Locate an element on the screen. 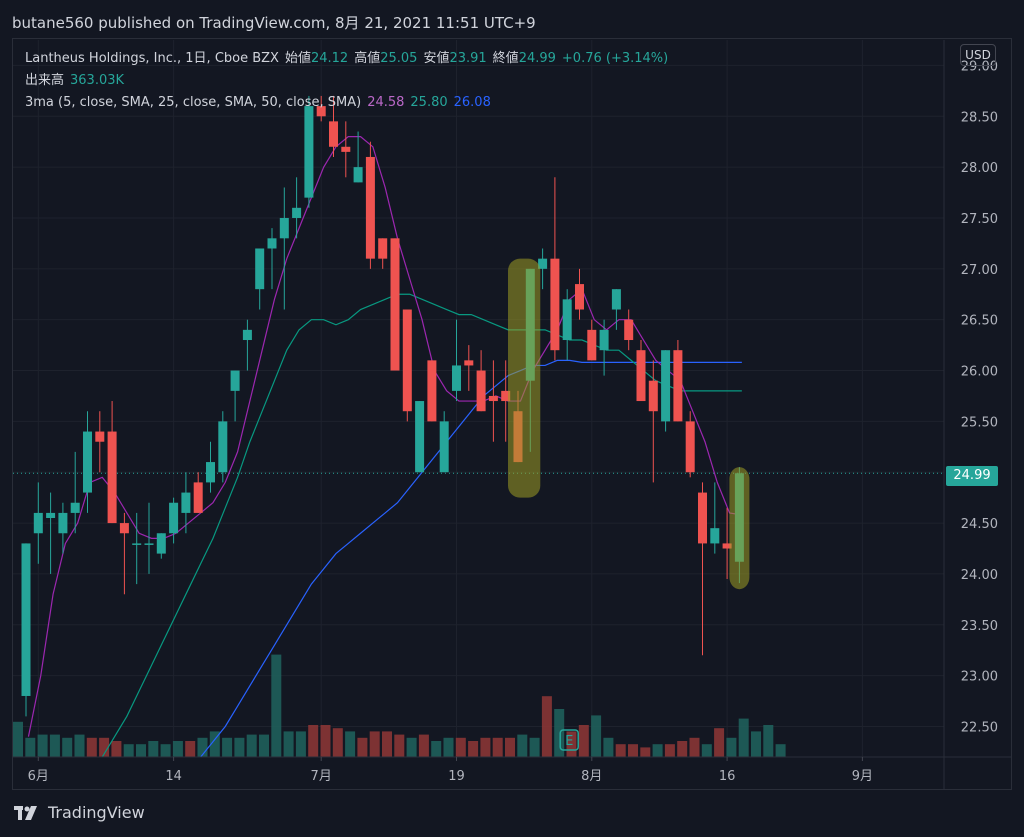  x-tick-label: 14 is located at coordinates (173, 776).